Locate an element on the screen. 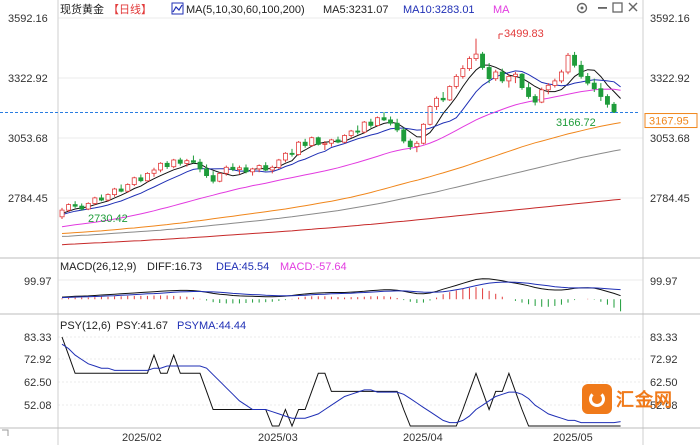  psy-title: PSY(12,6) is located at coordinates (85, 326).